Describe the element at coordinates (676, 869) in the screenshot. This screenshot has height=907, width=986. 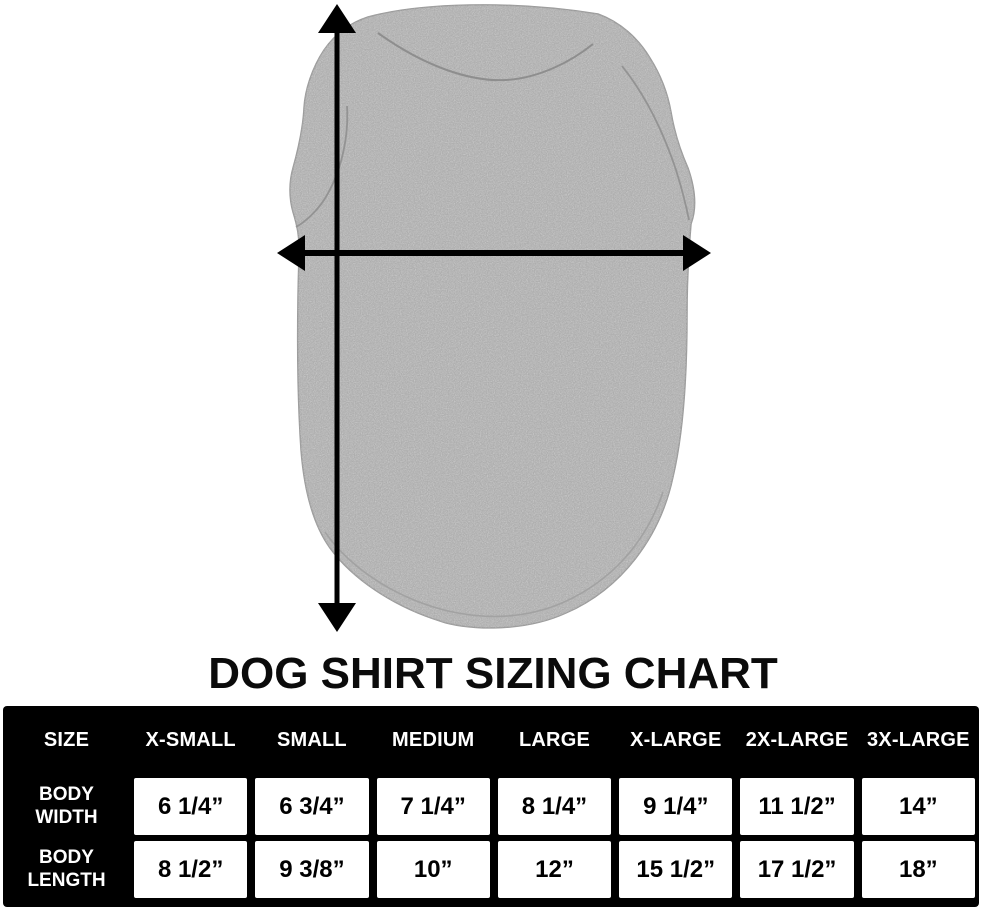
I see `table-cell-length-x-large: 15 1/2”` at that location.